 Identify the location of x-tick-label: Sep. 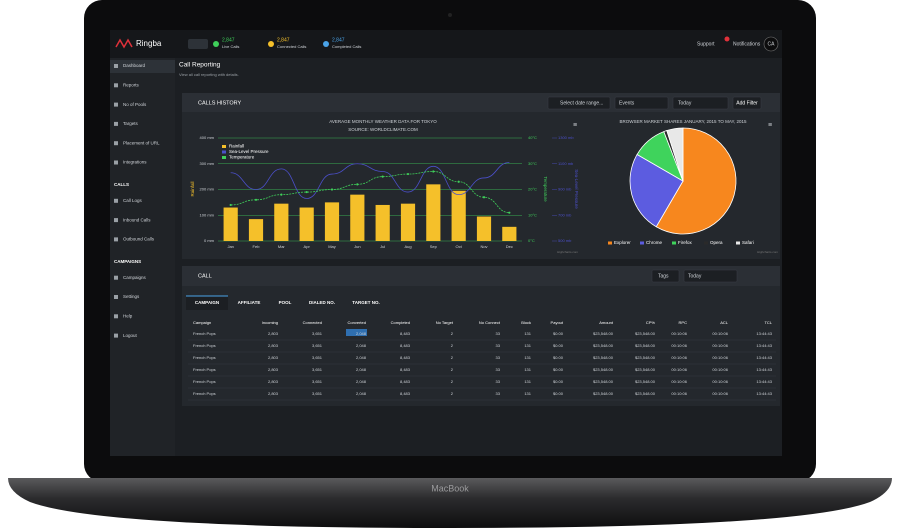
(434, 246).